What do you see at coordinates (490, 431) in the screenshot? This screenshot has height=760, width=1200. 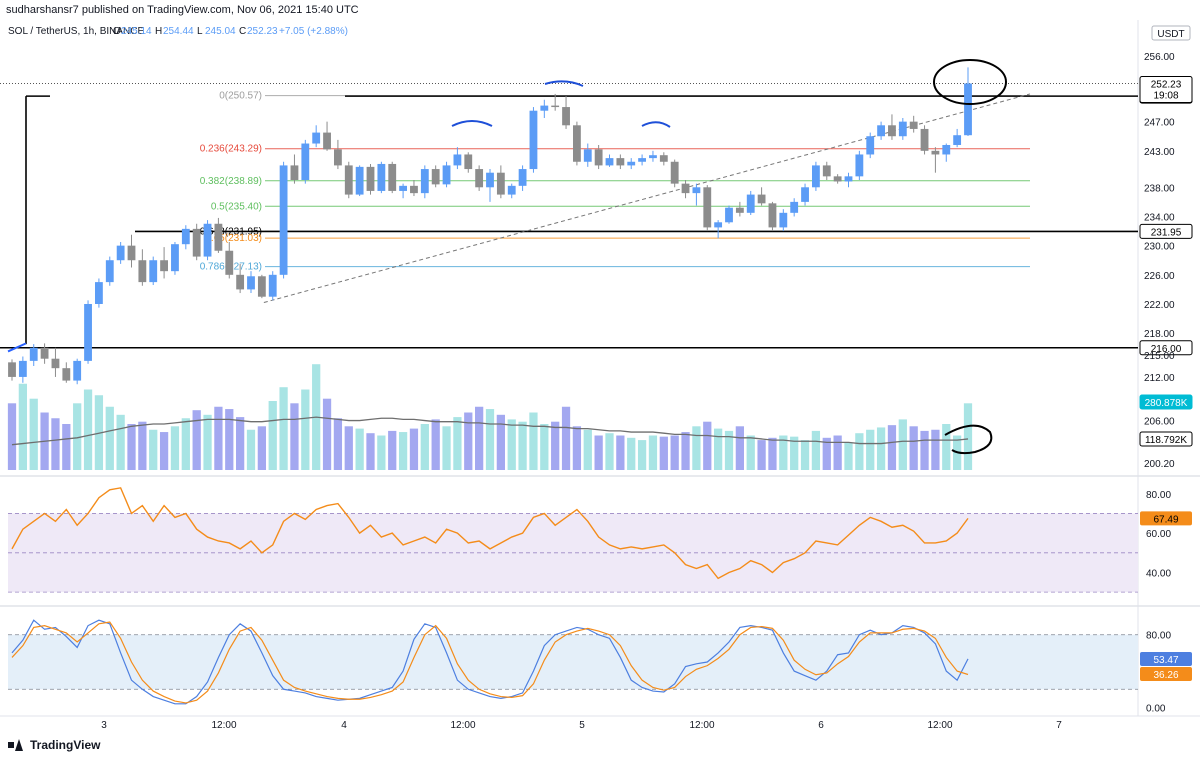 I see `volume-ma-line` at bounding box center [490, 431].